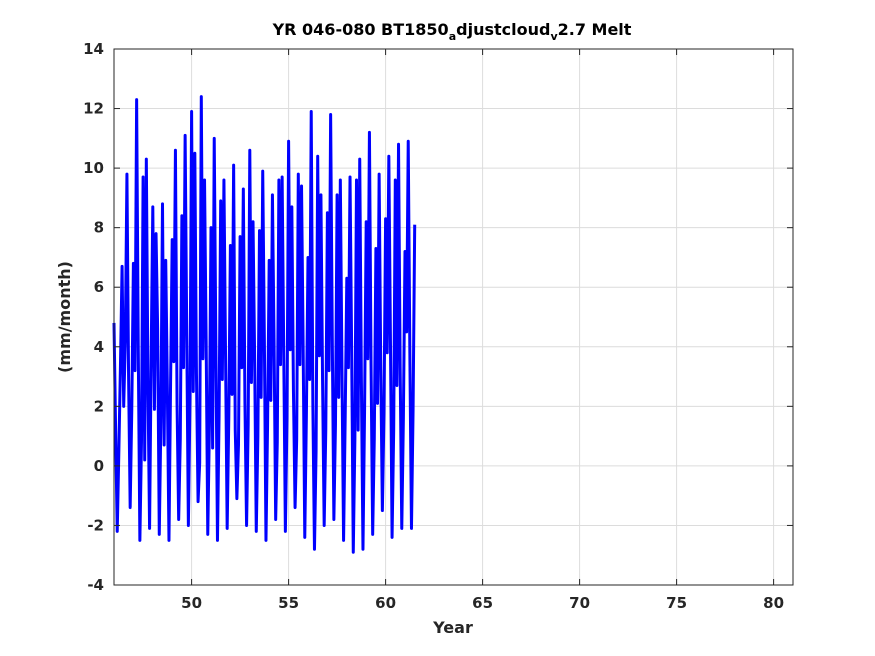  What do you see at coordinates (595, 29) in the screenshot?
I see `title-suffix: 2.7 Melt` at bounding box center [595, 29].